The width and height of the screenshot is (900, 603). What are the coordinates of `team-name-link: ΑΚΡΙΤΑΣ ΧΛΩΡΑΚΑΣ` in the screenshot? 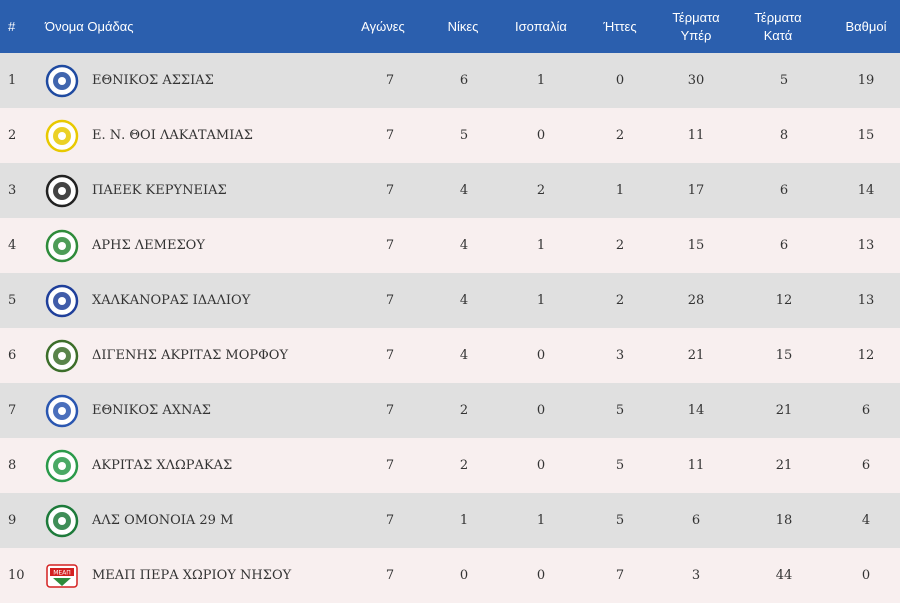 It's located at (162, 465).